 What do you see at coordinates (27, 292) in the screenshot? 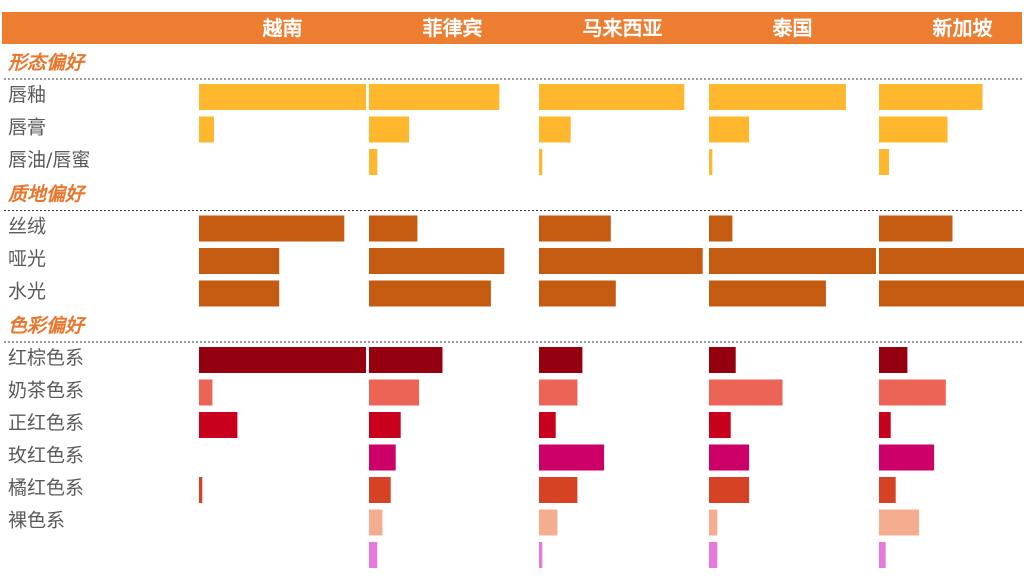
I see `row-label-1-2: 水光` at bounding box center [27, 292].